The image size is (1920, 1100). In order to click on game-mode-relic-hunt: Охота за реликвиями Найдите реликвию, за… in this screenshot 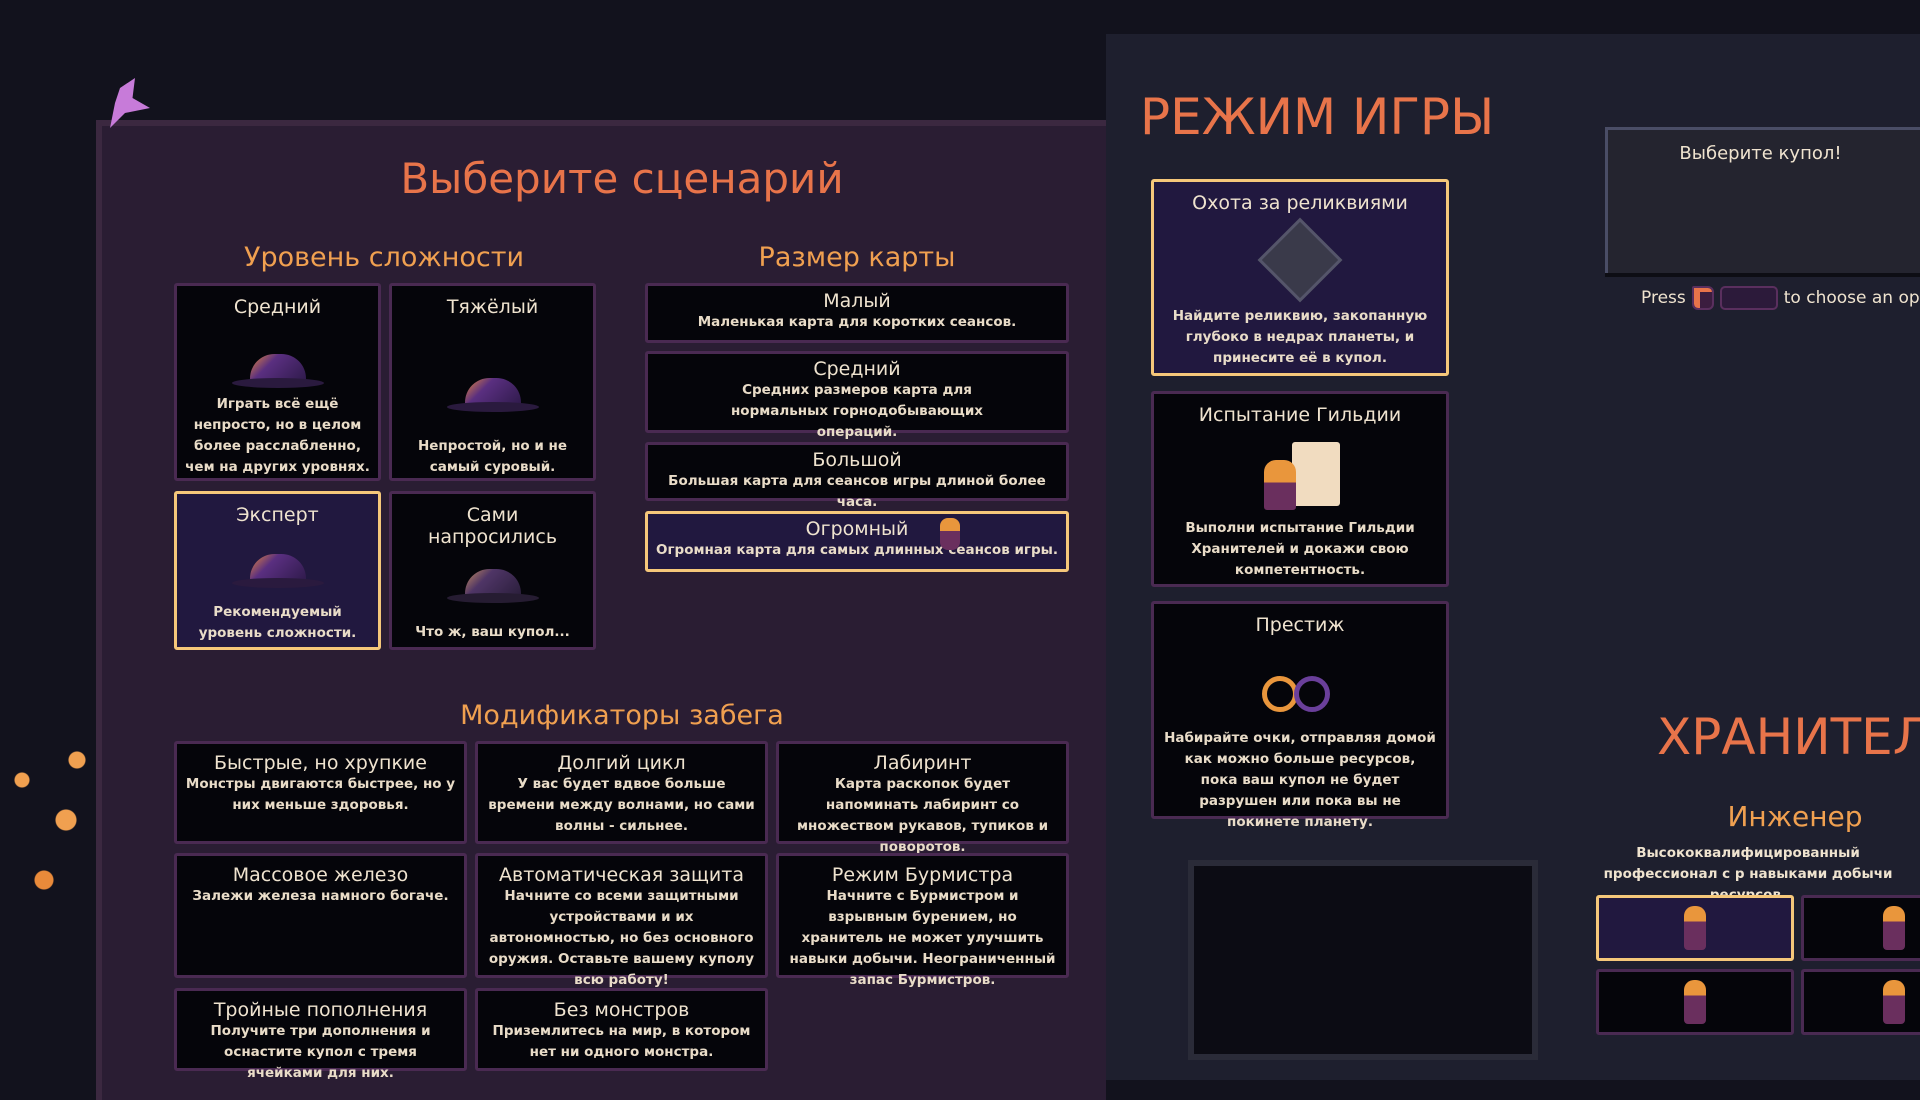, I will do `click(1300, 277)`.